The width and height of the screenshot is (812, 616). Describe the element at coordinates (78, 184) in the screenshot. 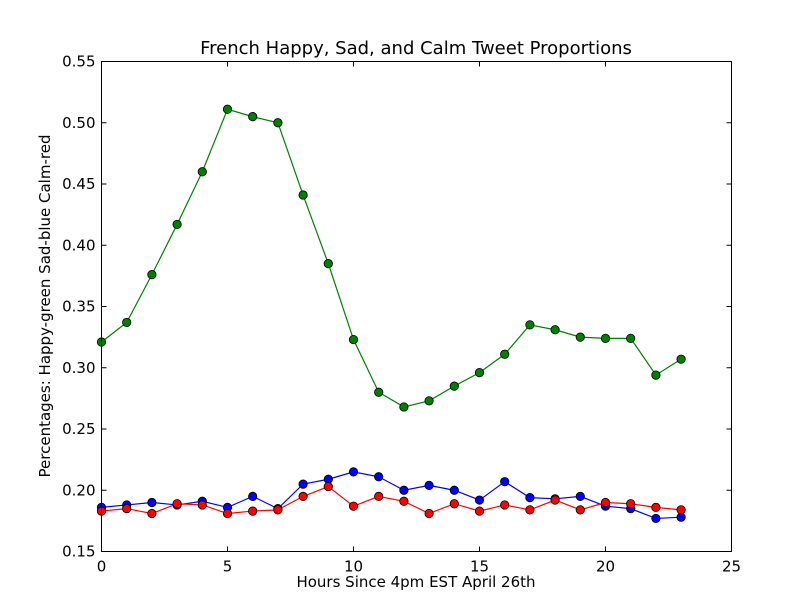

I see `y-tick-label: 0.45` at that location.